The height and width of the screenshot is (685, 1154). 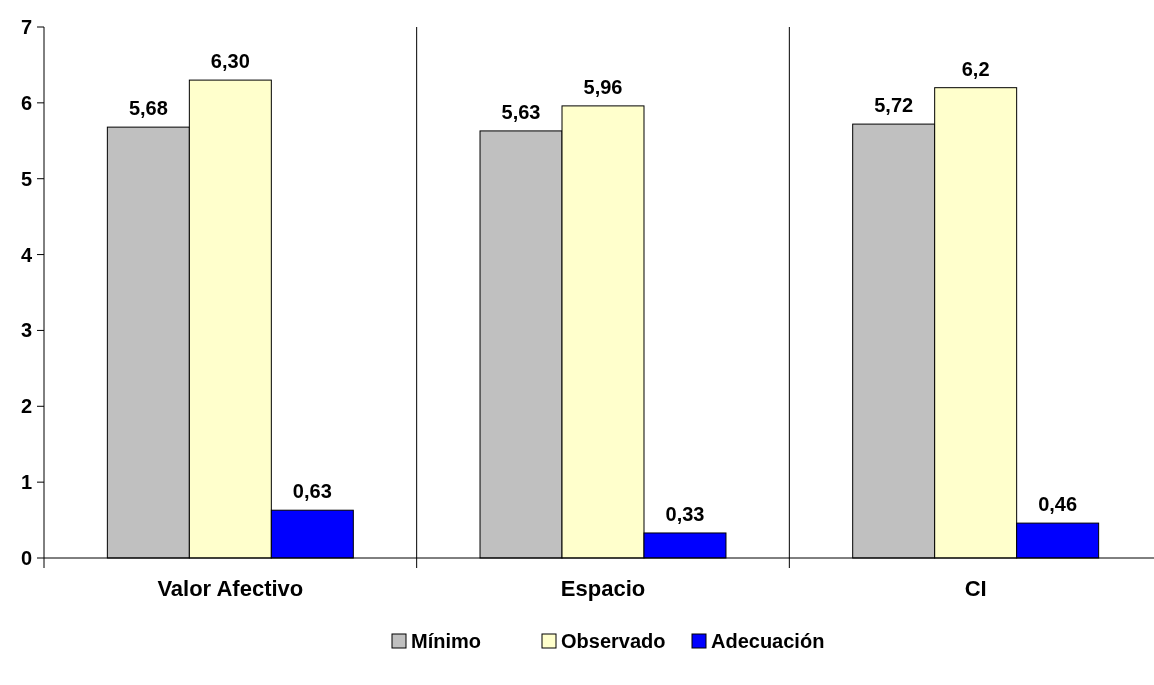 I want to click on legend-label: Adecuación, so click(x=768, y=641).